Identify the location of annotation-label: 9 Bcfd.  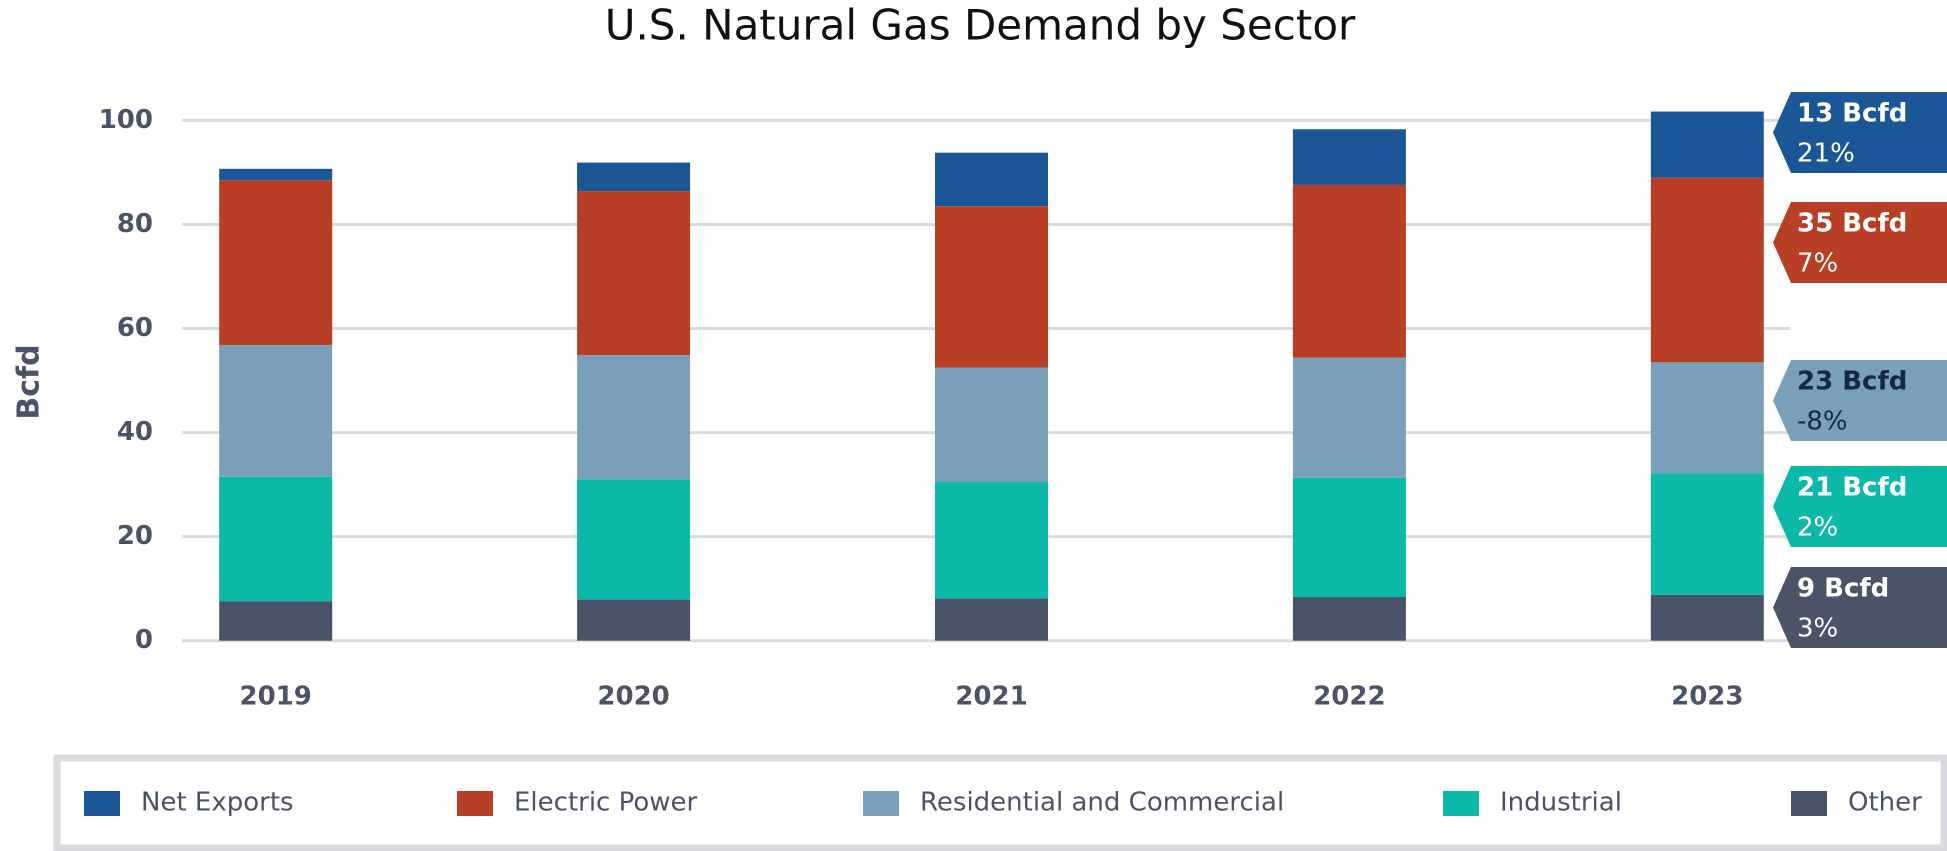
(1843, 589).